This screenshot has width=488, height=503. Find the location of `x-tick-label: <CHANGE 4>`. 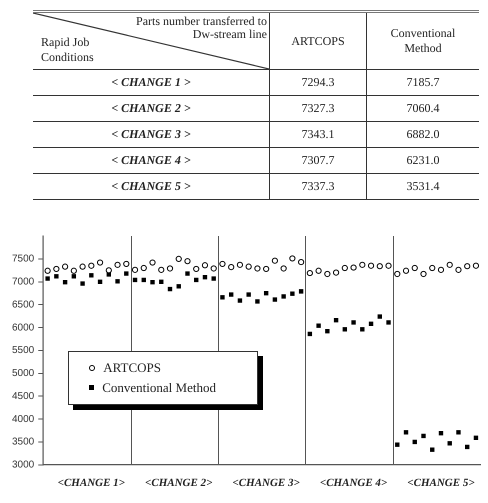

x-tick-label: <CHANGE 4> is located at coordinates (354, 483).